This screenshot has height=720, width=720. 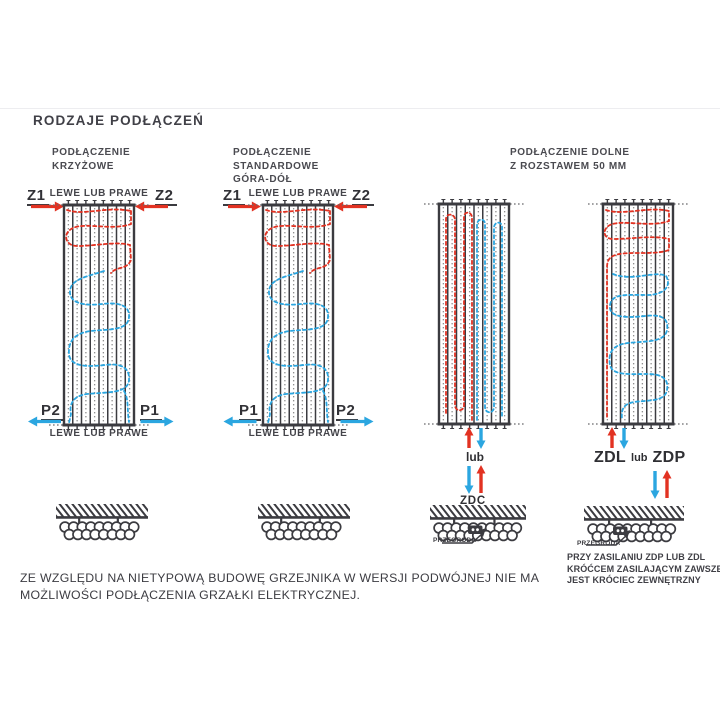 What do you see at coordinates (464, 536) in the screenshot?
I see `d3-partition-pointer-icon` at bounding box center [464, 536].